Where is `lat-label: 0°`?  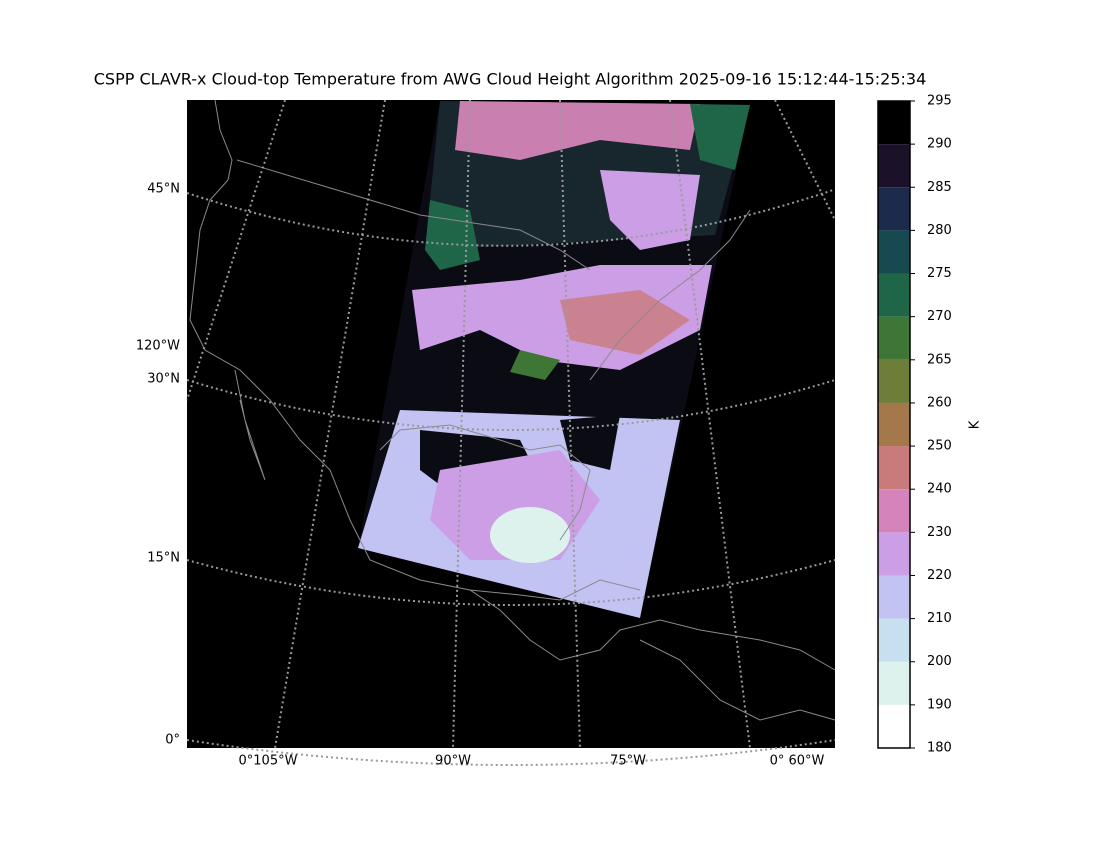 lat-label: 0° is located at coordinates (172, 740).